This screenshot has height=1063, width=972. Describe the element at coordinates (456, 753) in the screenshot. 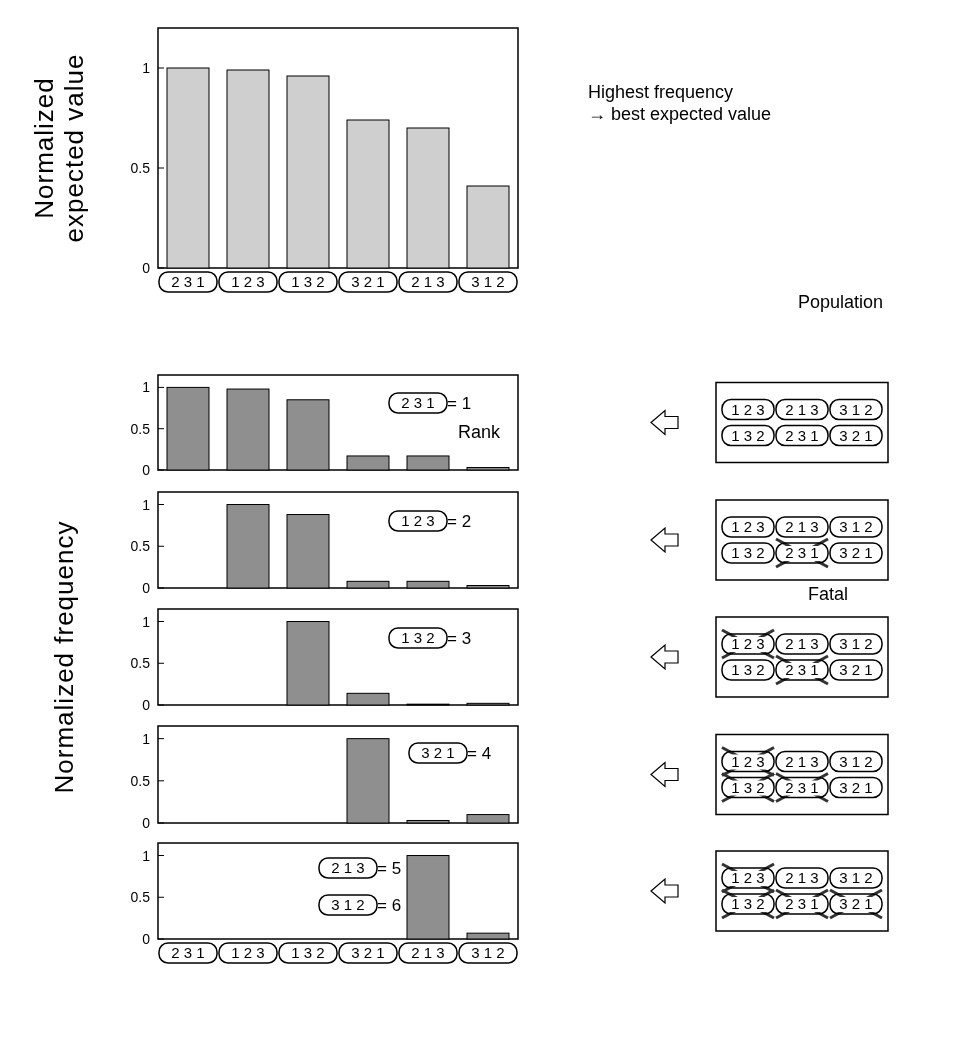

I see `annotation: 3 2 1 = 4` at that location.